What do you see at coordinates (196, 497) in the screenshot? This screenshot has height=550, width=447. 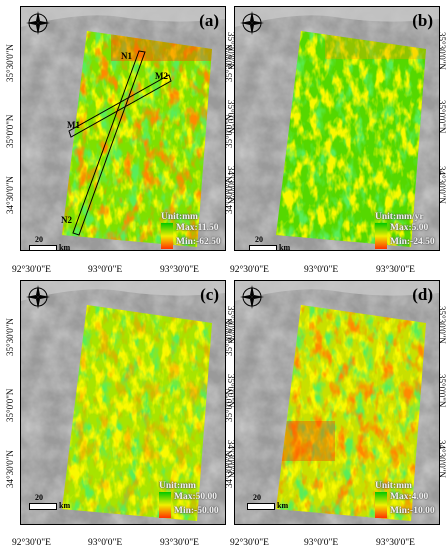 I see `legend-max: Max:50.00` at bounding box center [196, 497].